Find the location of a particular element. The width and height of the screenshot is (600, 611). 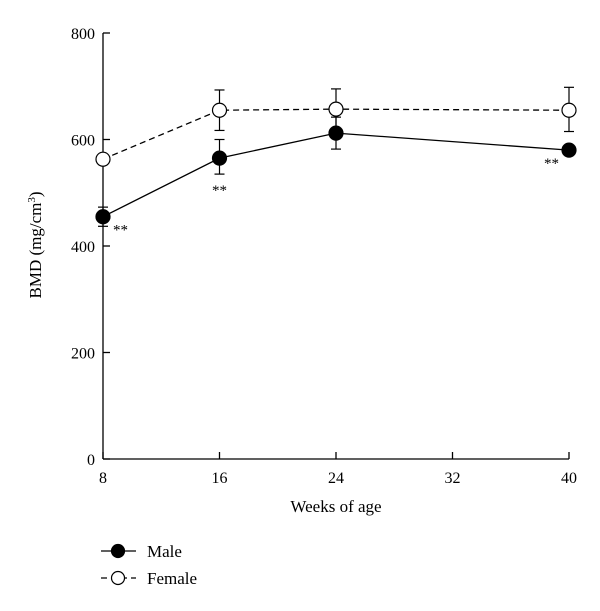

y-axis-label-main: BMD (mg/cm is located at coordinates (35, 251).